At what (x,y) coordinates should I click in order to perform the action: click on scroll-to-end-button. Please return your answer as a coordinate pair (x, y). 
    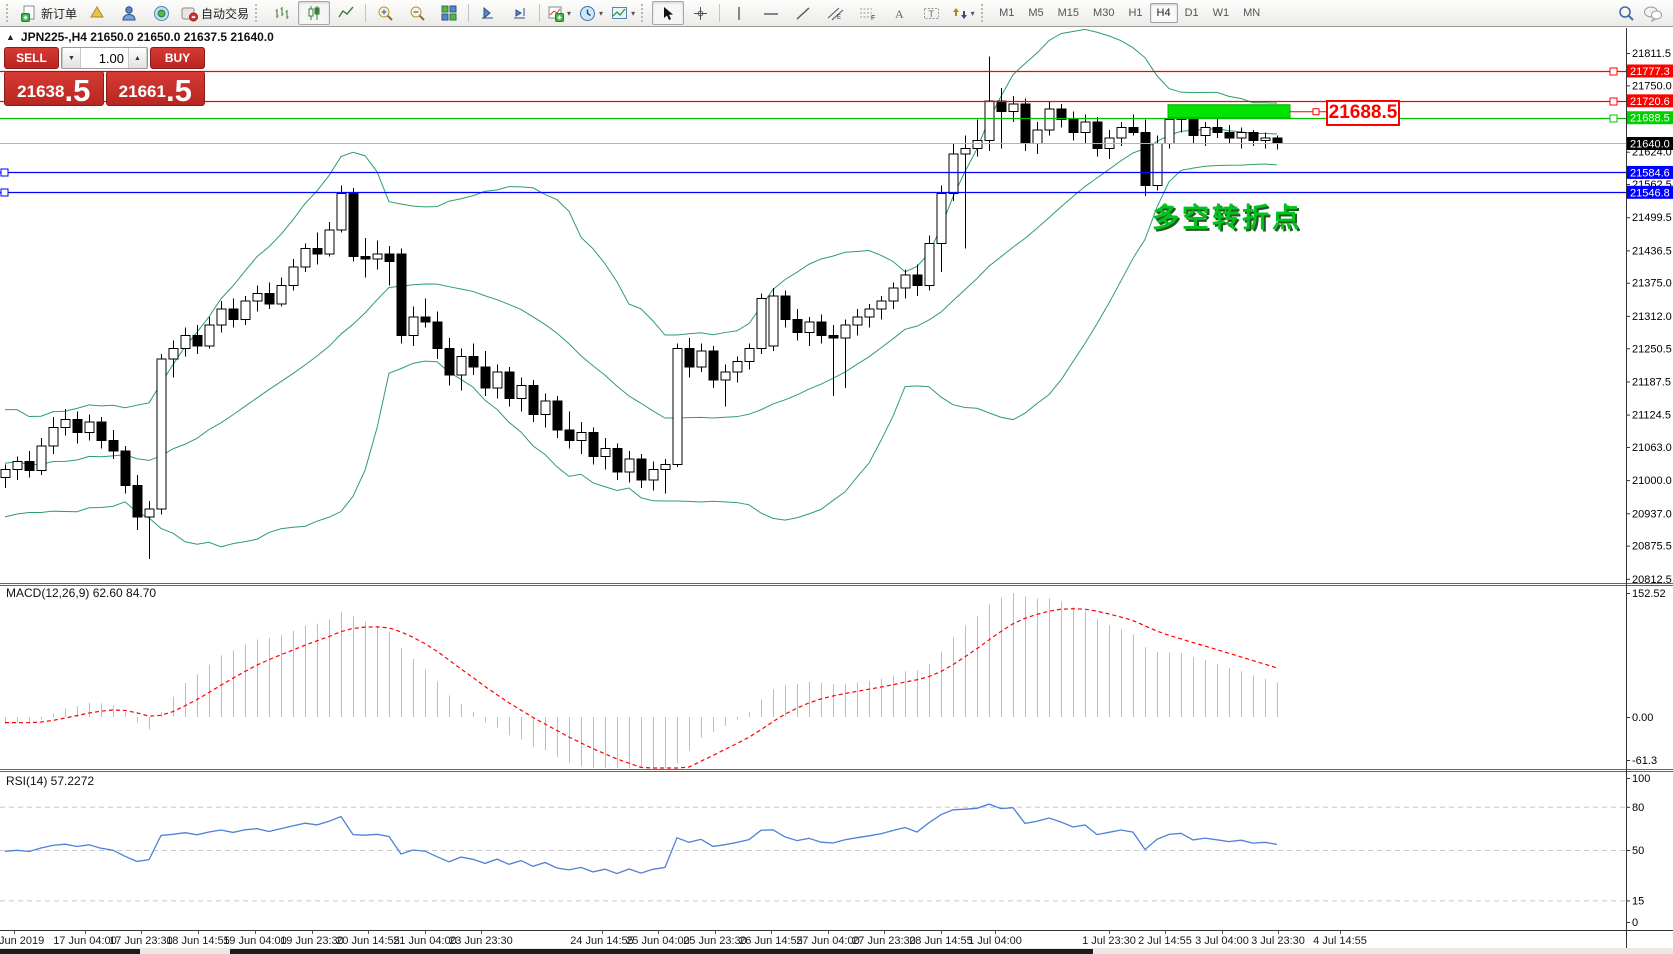
    Looking at the image, I should click on (488, 13).